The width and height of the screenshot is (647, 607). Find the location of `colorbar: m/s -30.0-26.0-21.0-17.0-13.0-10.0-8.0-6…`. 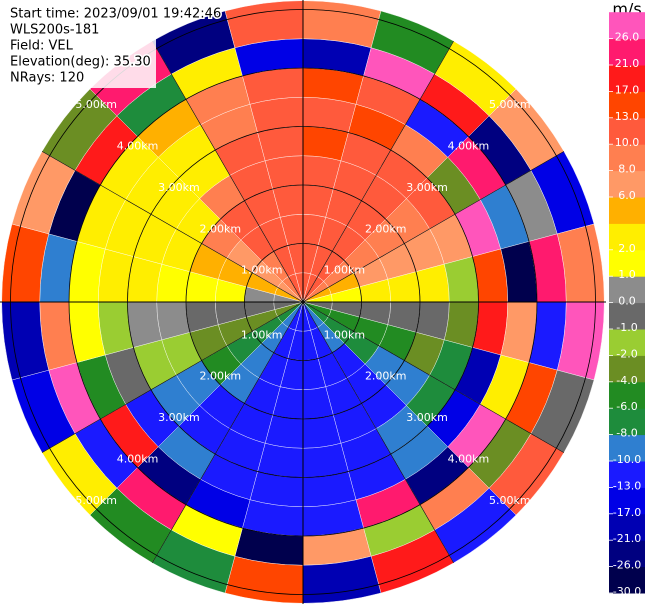

colorbar: m/s -30.0-26.0-21.0-17.0-13.0-10.0-8.0-6… is located at coordinates (627, 299).